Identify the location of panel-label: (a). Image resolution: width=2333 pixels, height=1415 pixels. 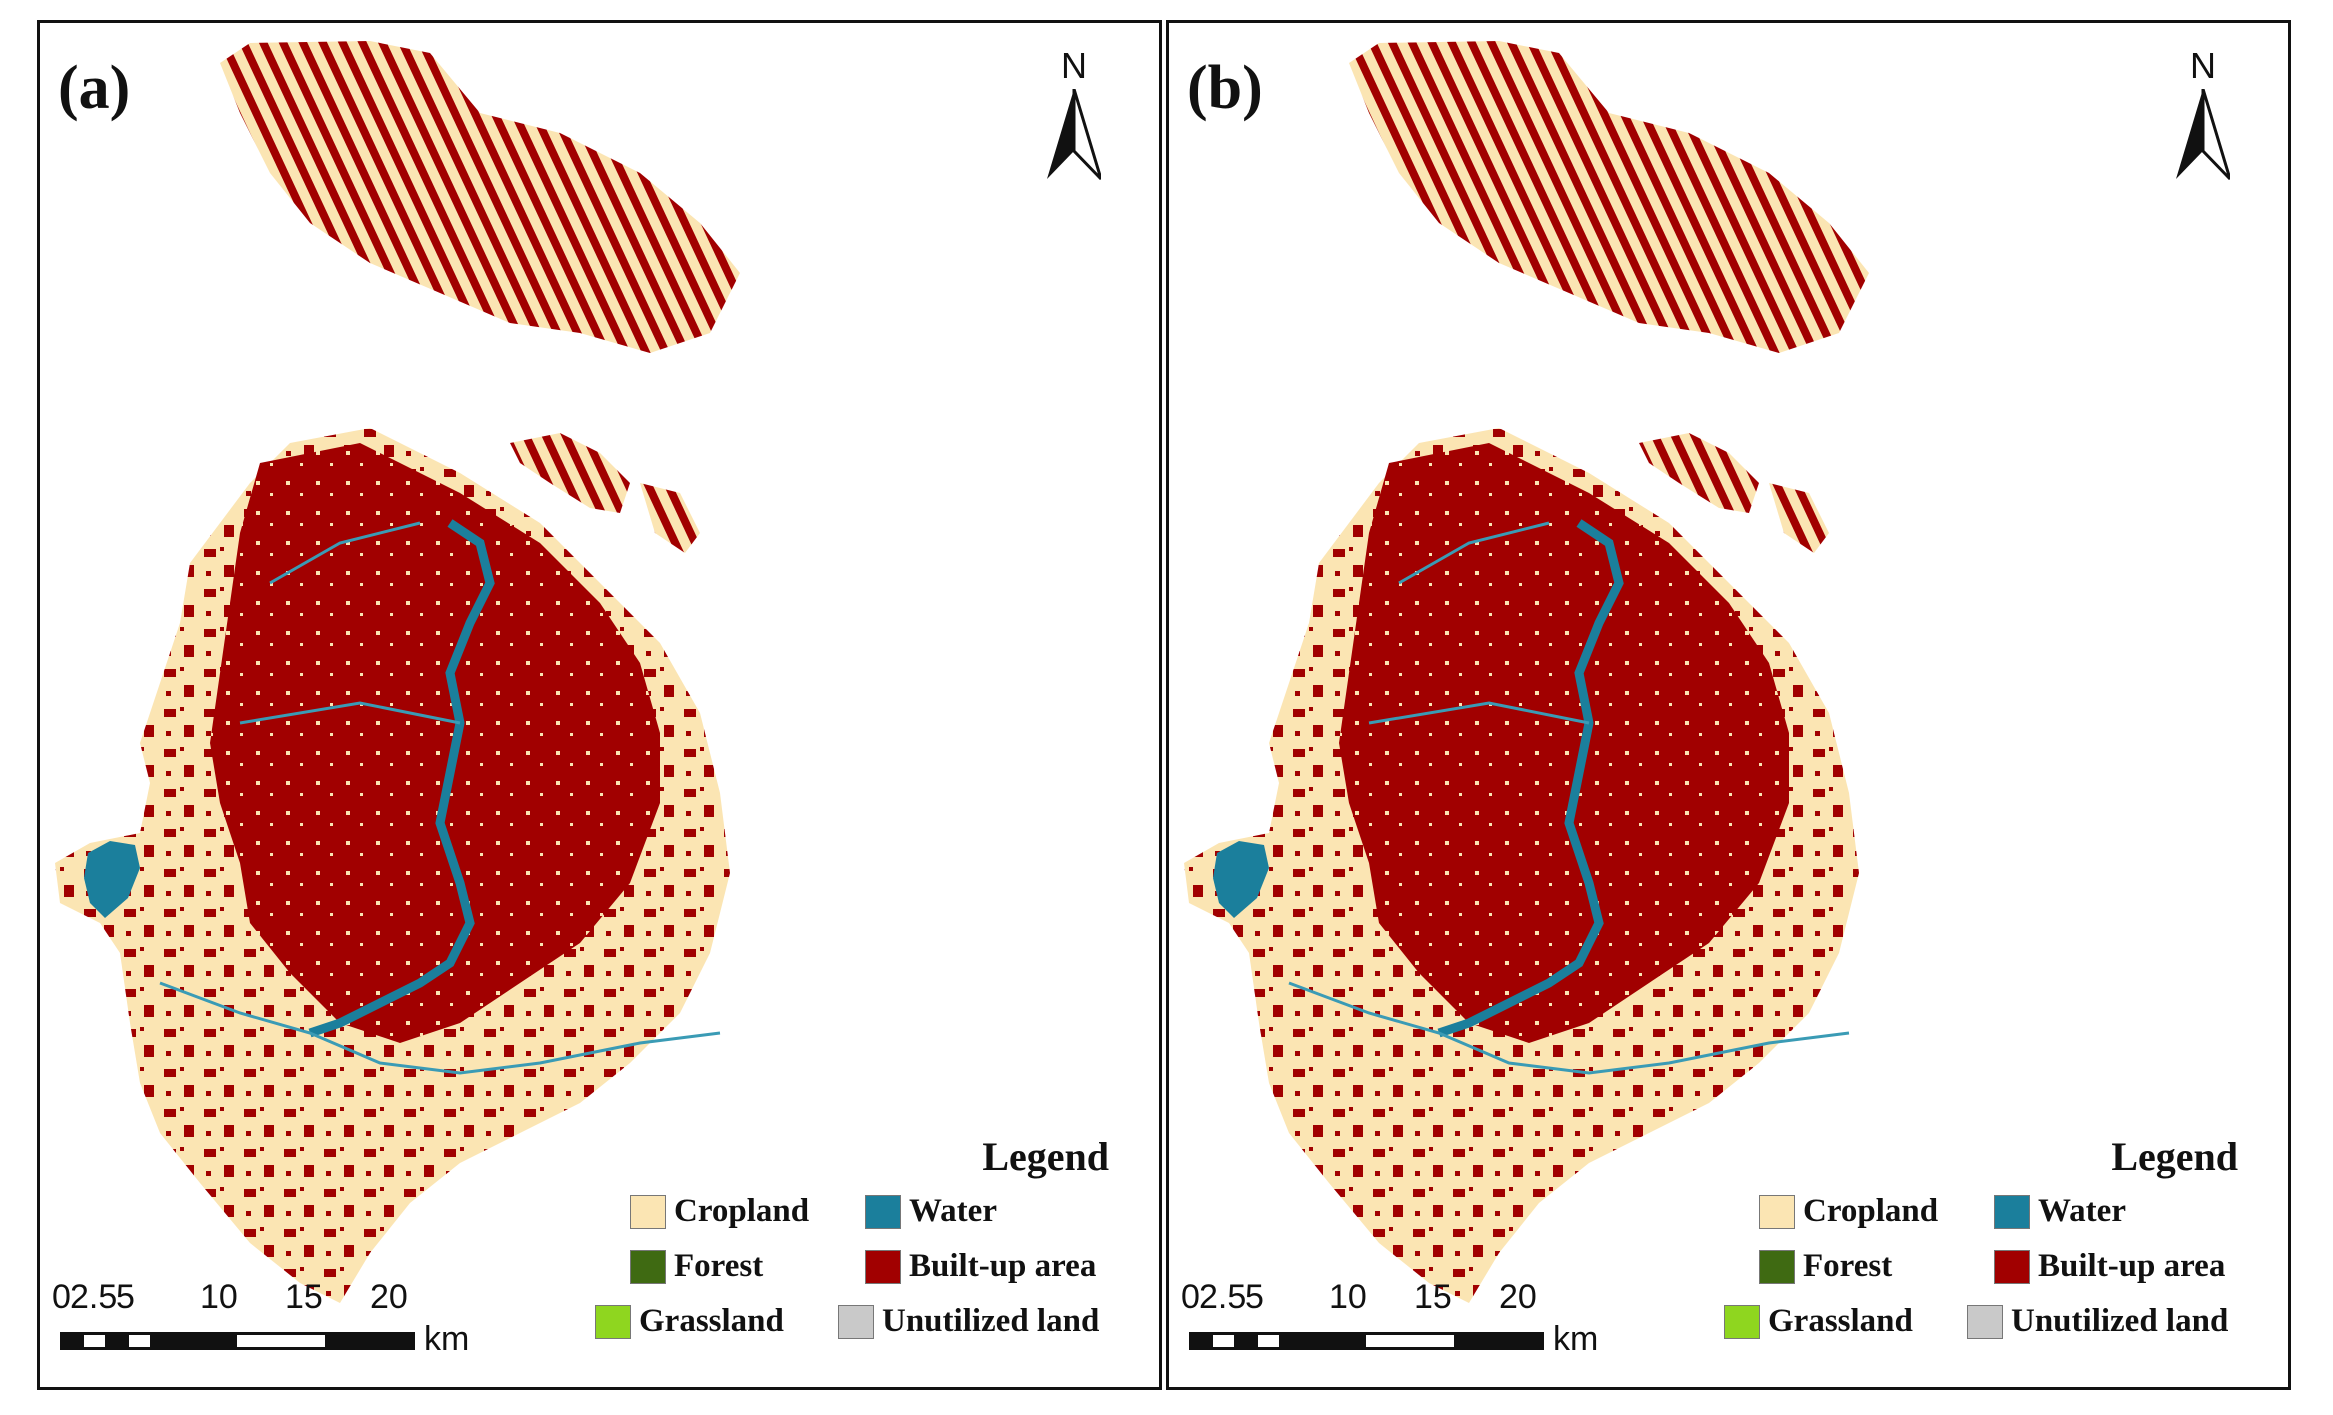
(94, 88).